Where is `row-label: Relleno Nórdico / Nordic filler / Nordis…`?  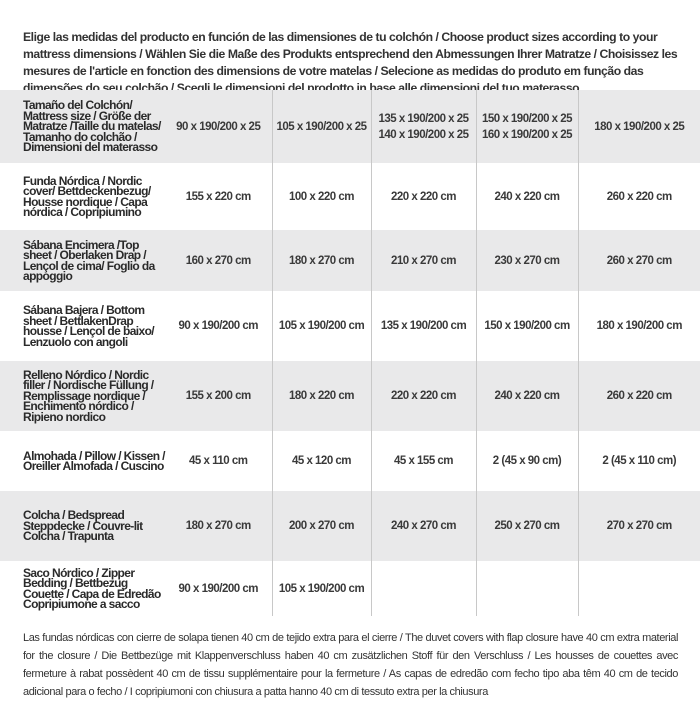
row-label: Relleno Nórdico / Nordic filler / Nordis… is located at coordinates (82, 396).